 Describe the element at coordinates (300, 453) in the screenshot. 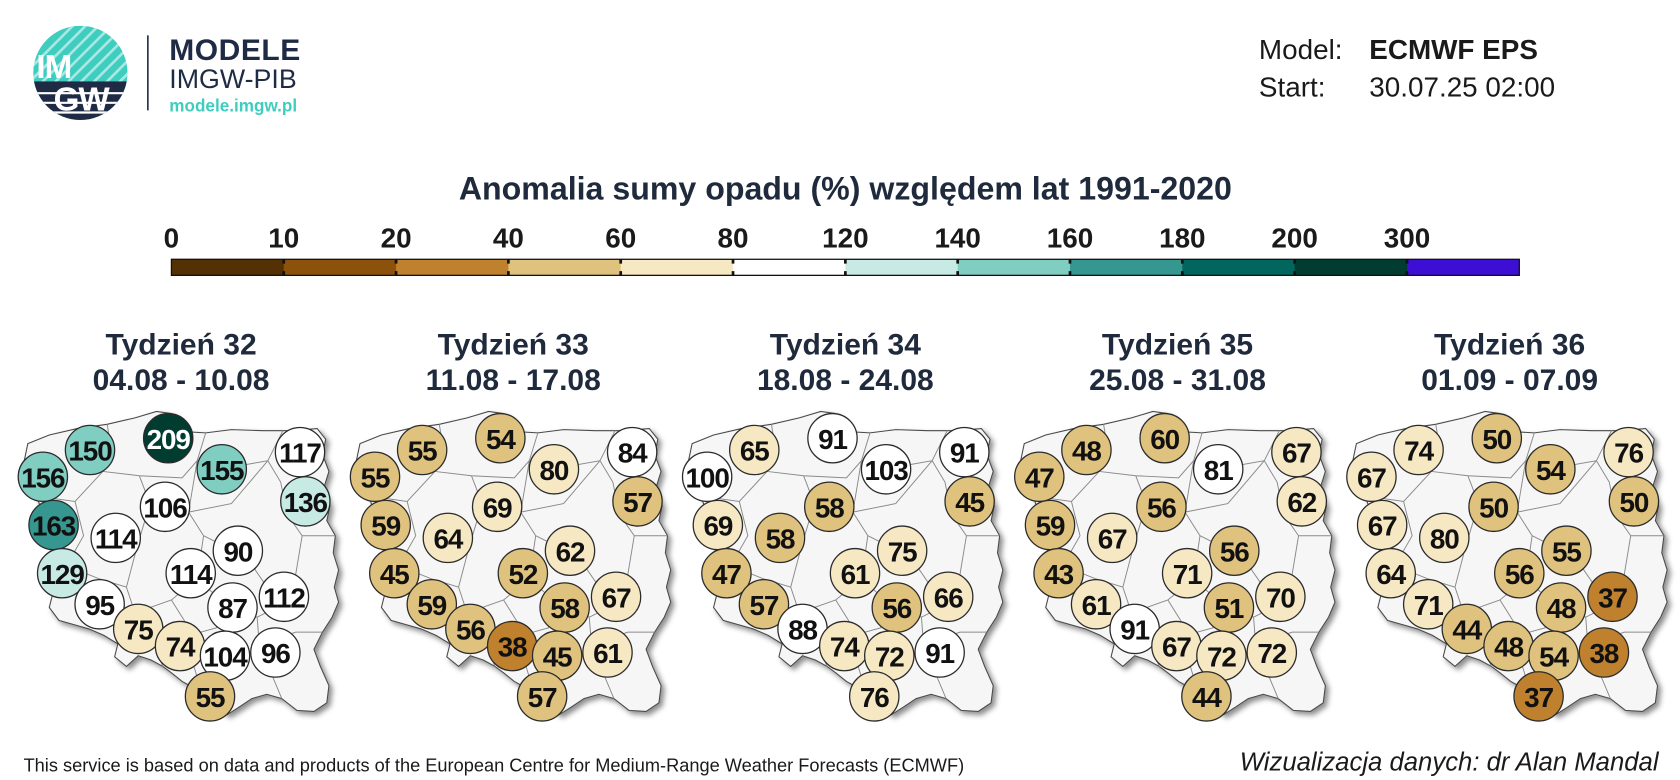

I see `station-value: 117` at that location.